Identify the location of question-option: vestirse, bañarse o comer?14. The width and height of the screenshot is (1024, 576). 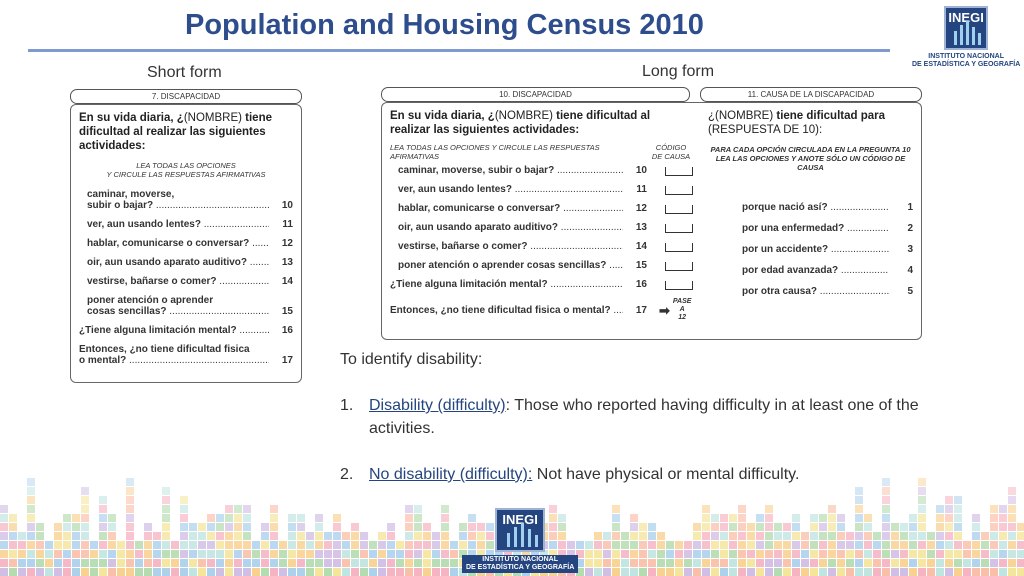
(541, 246).